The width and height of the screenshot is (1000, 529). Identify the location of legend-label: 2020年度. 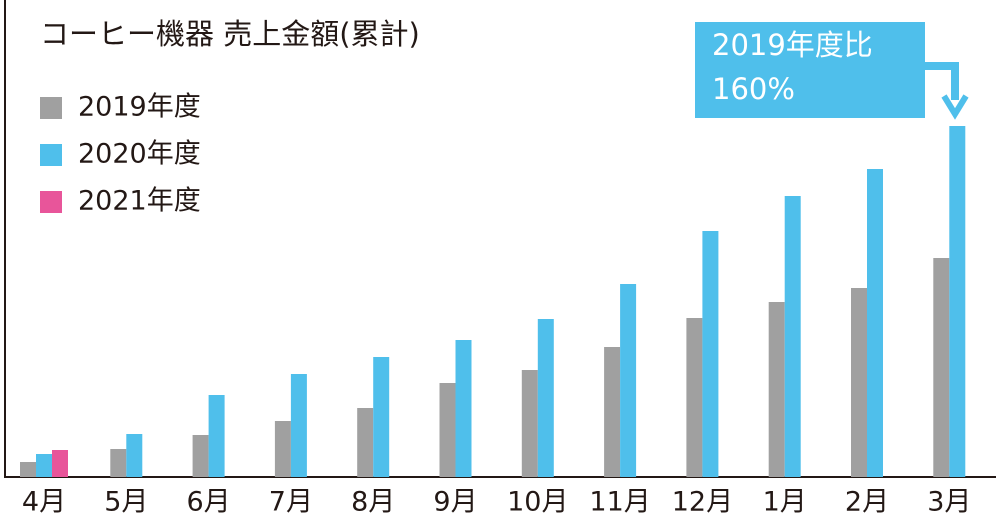
(139, 154).